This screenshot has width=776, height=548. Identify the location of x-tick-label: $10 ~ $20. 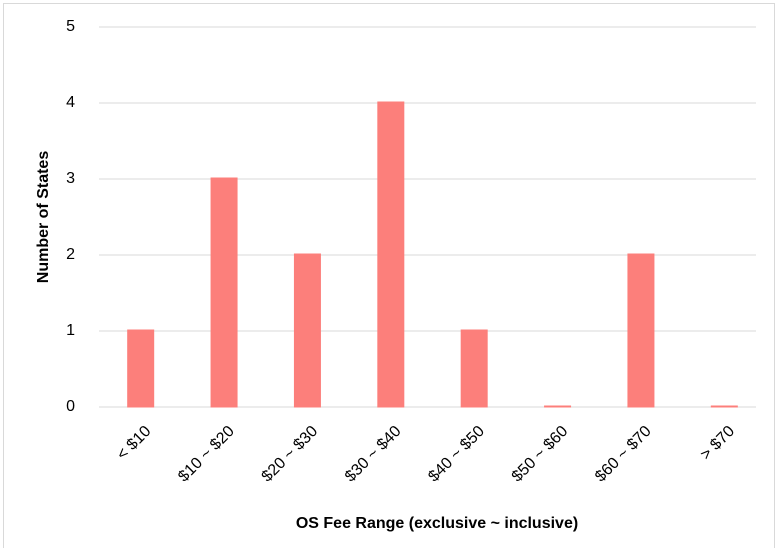
(206, 454).